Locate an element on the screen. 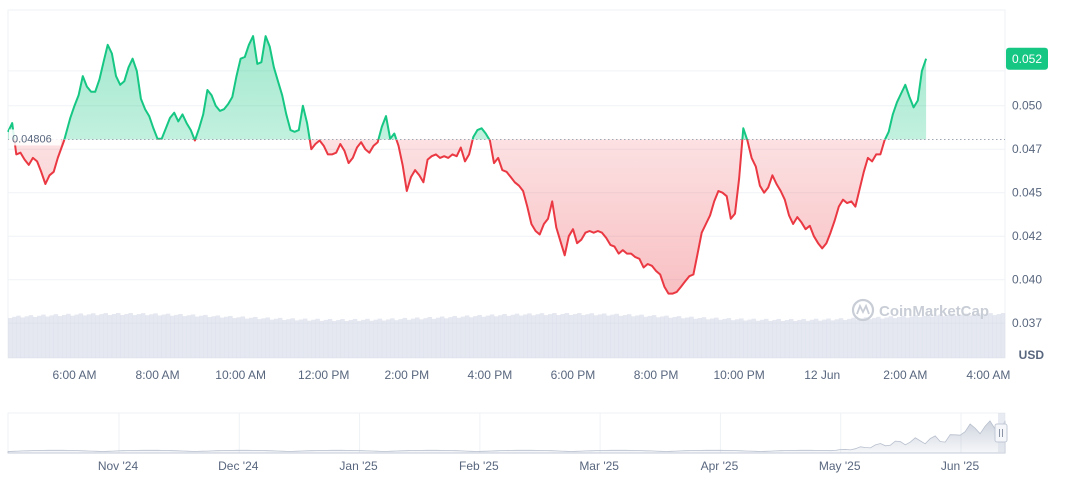 The height and width of the screenshot is (482, 1072). x-tick-label: 12 Jun is located at coordinates (822, 375).